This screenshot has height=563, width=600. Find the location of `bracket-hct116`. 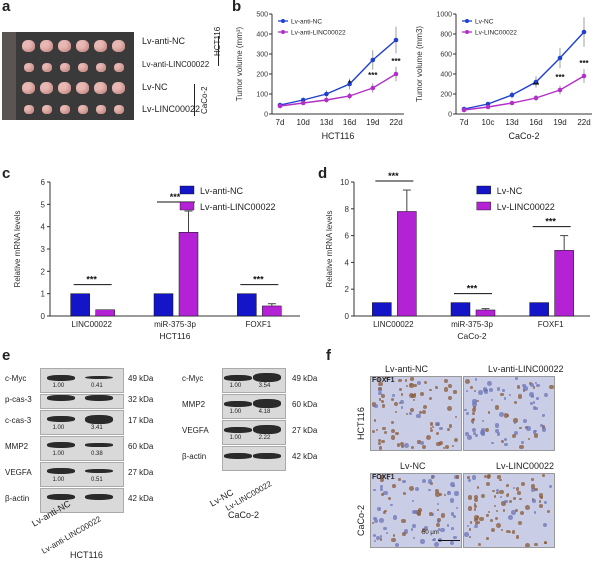

bracket-hct116 is located at coordinates (218, 51).